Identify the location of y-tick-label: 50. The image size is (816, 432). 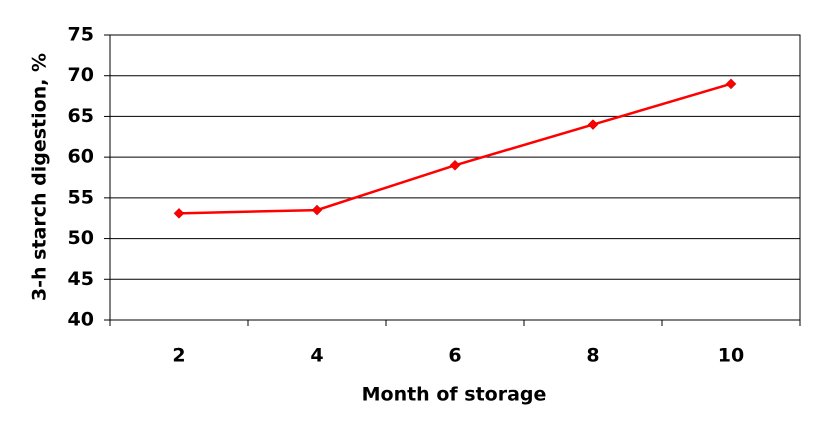
(81, 238).